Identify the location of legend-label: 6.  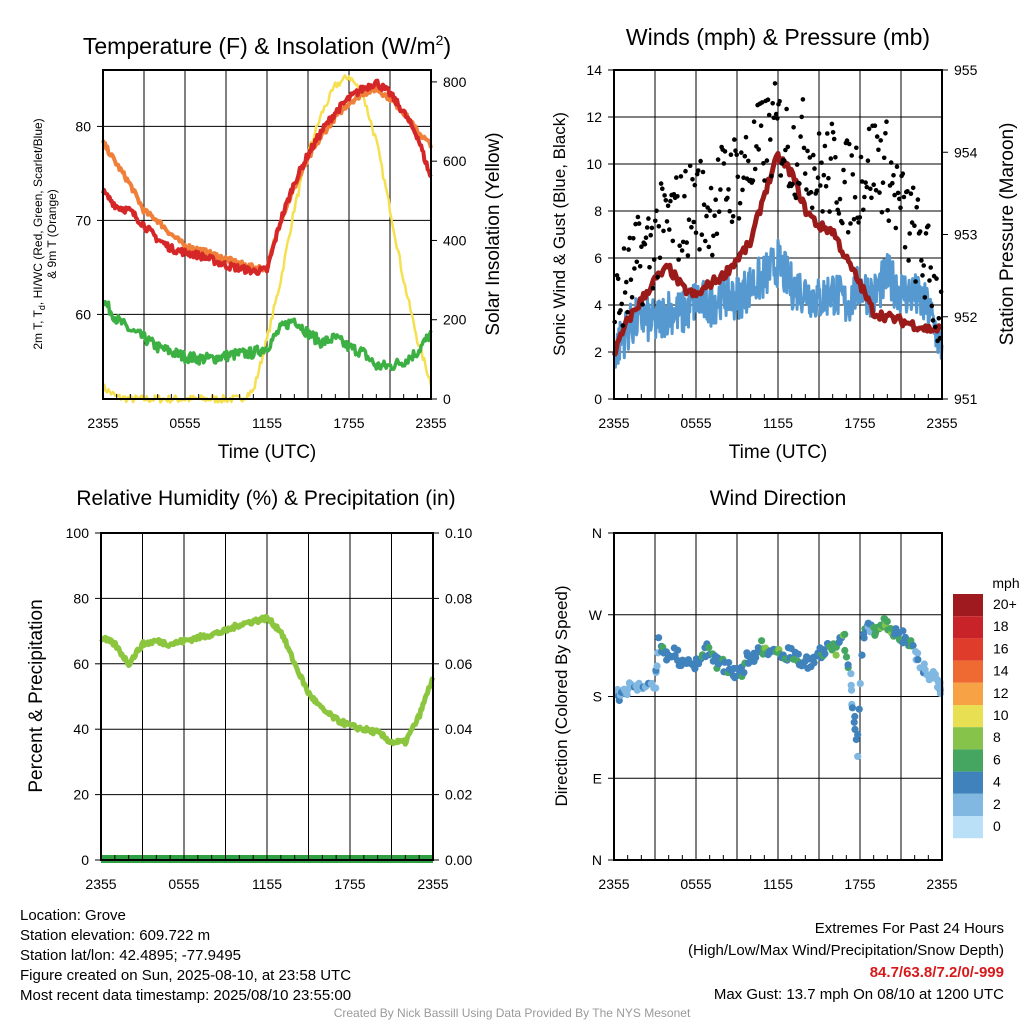
(997, 759).